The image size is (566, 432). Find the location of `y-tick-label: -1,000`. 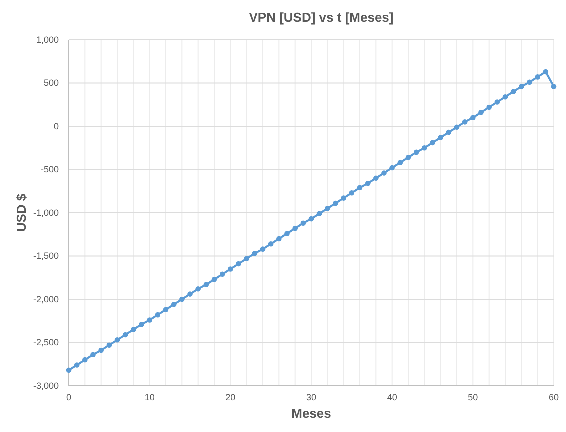

y-tick-label: -1,000 is located at coordinates (46, 213).